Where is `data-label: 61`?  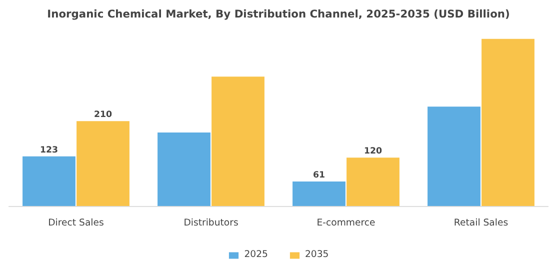 data-label: 61 is located at coordinates (319, 175).